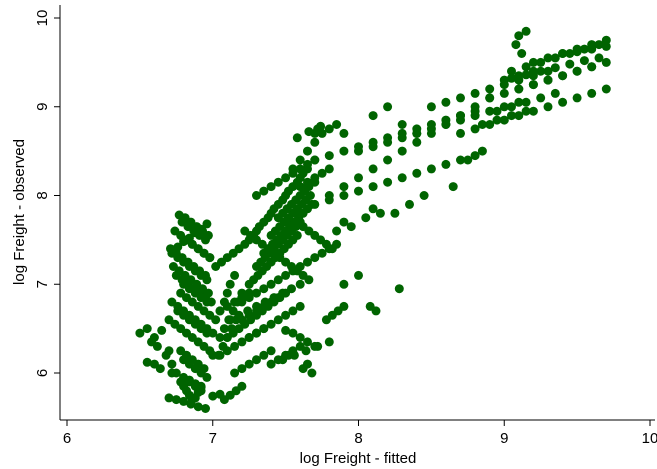  What do you see at coordinates (504, 438) in the screenshot?
I see `x-tick-label: 9` at bounding box center [504, 438].